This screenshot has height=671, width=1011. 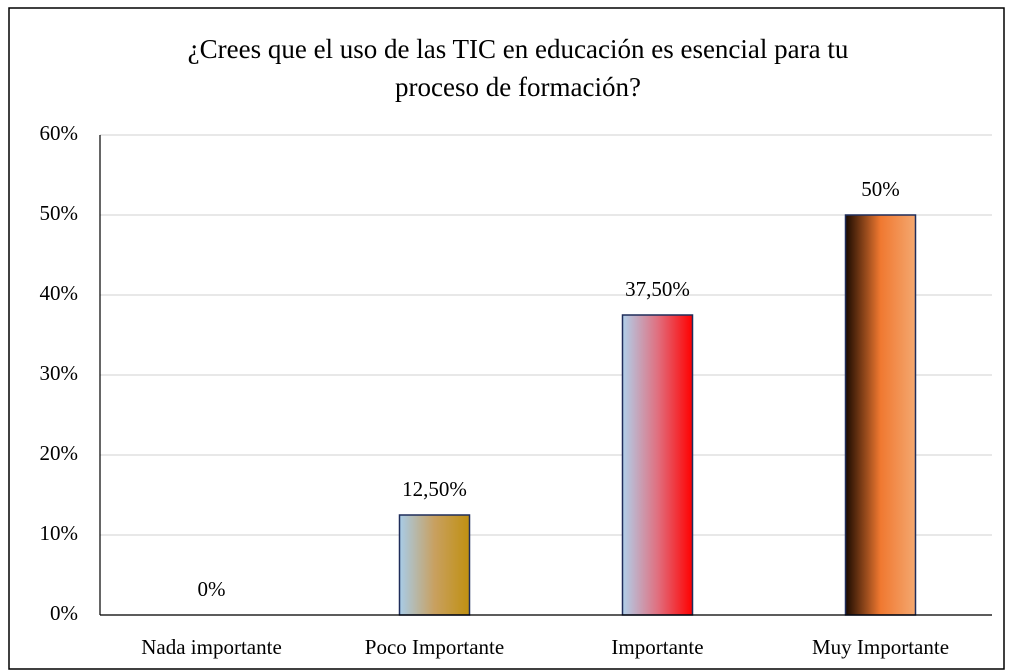 What do you see at coordinates (59, 453) in the screenshot?
I see `y-tick-label: 20%` at bounding box center [59, 453].